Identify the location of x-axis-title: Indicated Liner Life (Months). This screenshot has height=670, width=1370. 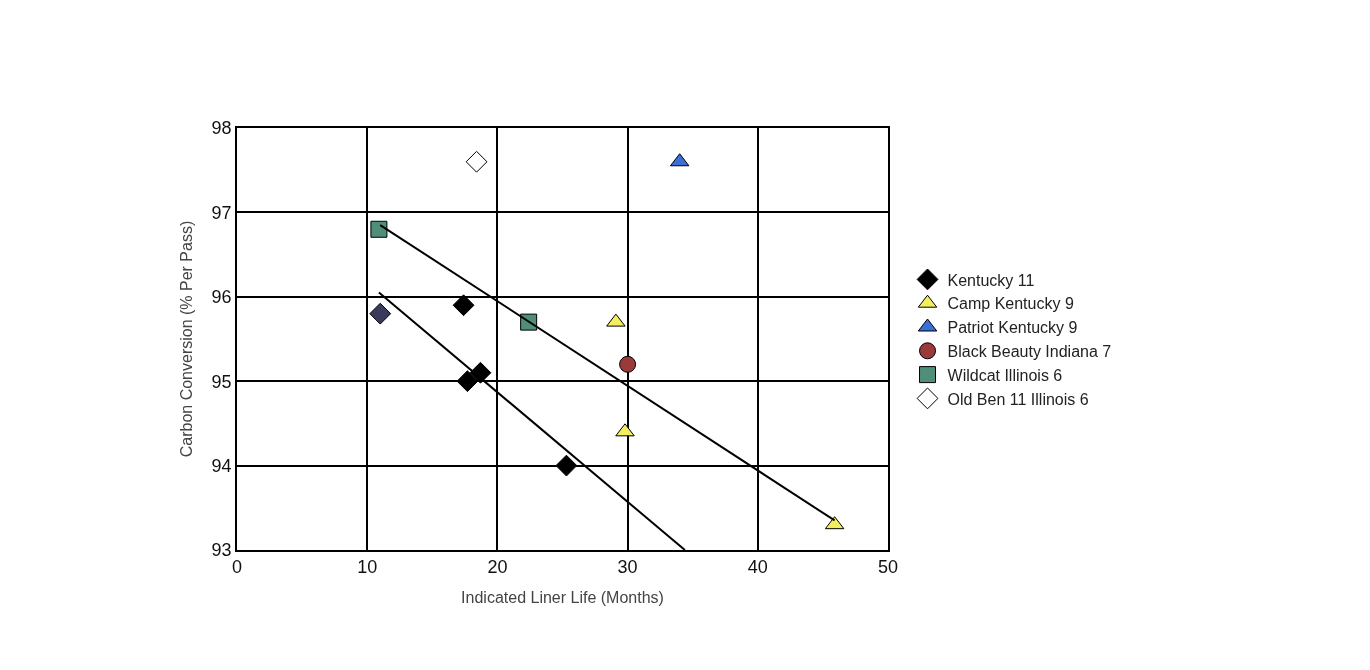
(562, 597).